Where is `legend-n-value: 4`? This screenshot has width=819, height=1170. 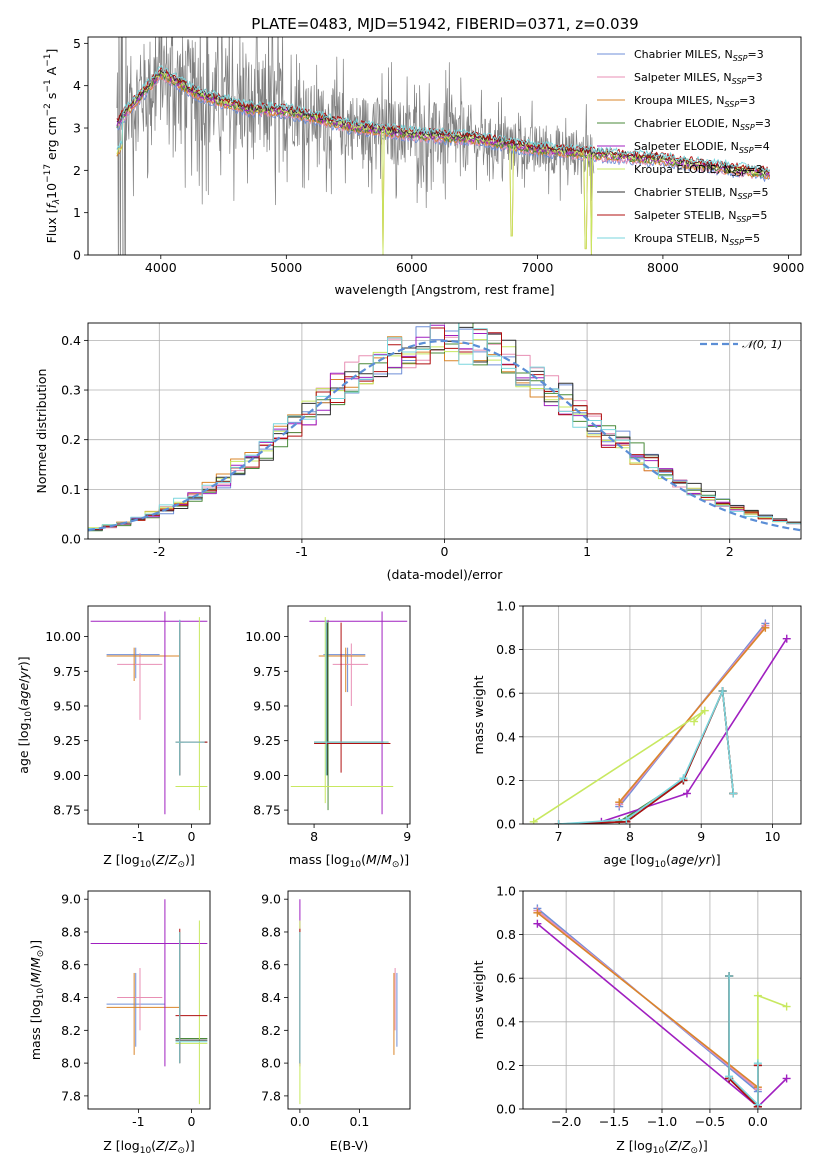
legend-n-value: 4 is located at coordinates (766, 146).